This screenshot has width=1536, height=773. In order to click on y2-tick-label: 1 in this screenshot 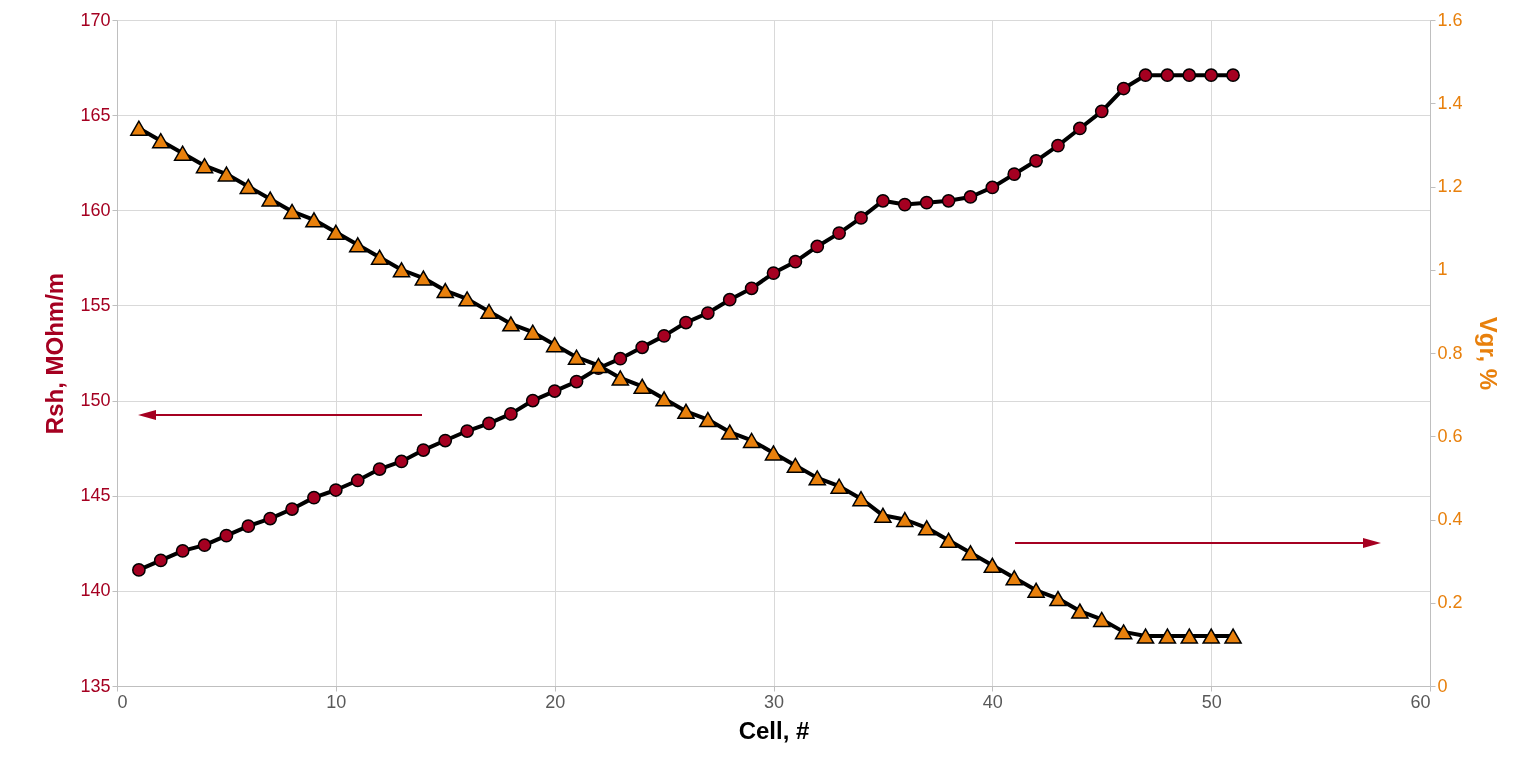, I will do `click(1442, 269)`.